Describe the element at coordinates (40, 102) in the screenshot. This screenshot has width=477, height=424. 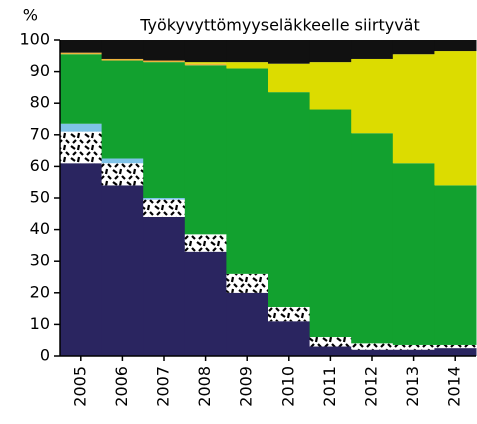
I see `y-tick-label: 80` at that location.